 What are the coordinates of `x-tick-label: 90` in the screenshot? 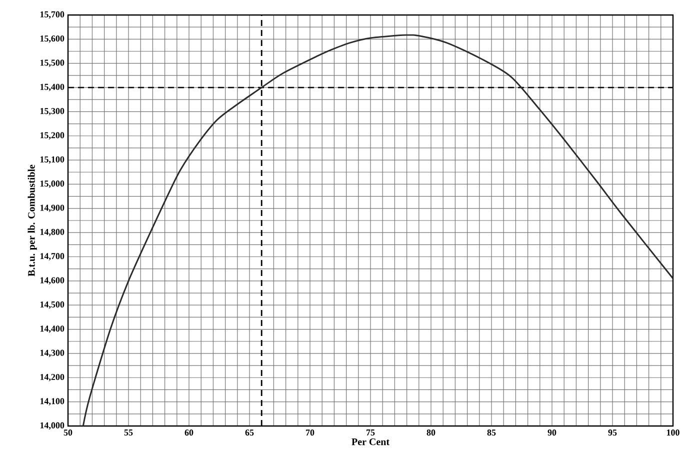 It's located at (552, 433).